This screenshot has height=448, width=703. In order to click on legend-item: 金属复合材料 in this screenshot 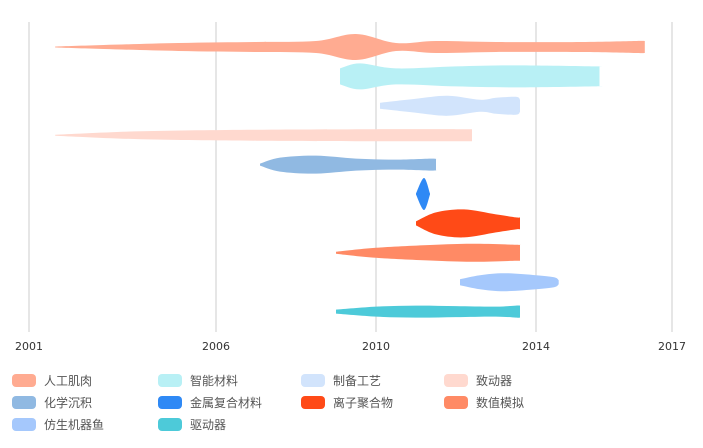, I will do `click(210, 402)`.